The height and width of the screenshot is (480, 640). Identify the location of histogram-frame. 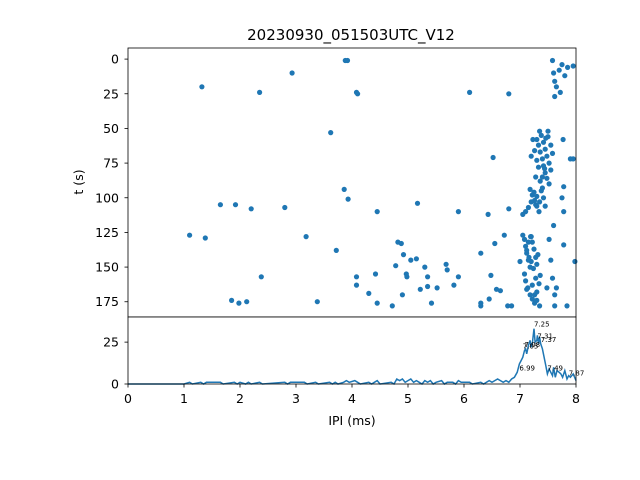
(352, 350).